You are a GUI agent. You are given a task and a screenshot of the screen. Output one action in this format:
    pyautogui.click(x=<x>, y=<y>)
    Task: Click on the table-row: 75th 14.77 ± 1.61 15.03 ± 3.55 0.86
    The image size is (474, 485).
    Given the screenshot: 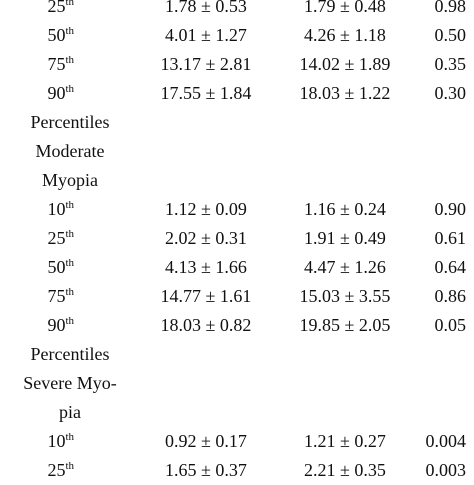 What is the action you would take?
    pyautogui.click(x=237, y=296)
    